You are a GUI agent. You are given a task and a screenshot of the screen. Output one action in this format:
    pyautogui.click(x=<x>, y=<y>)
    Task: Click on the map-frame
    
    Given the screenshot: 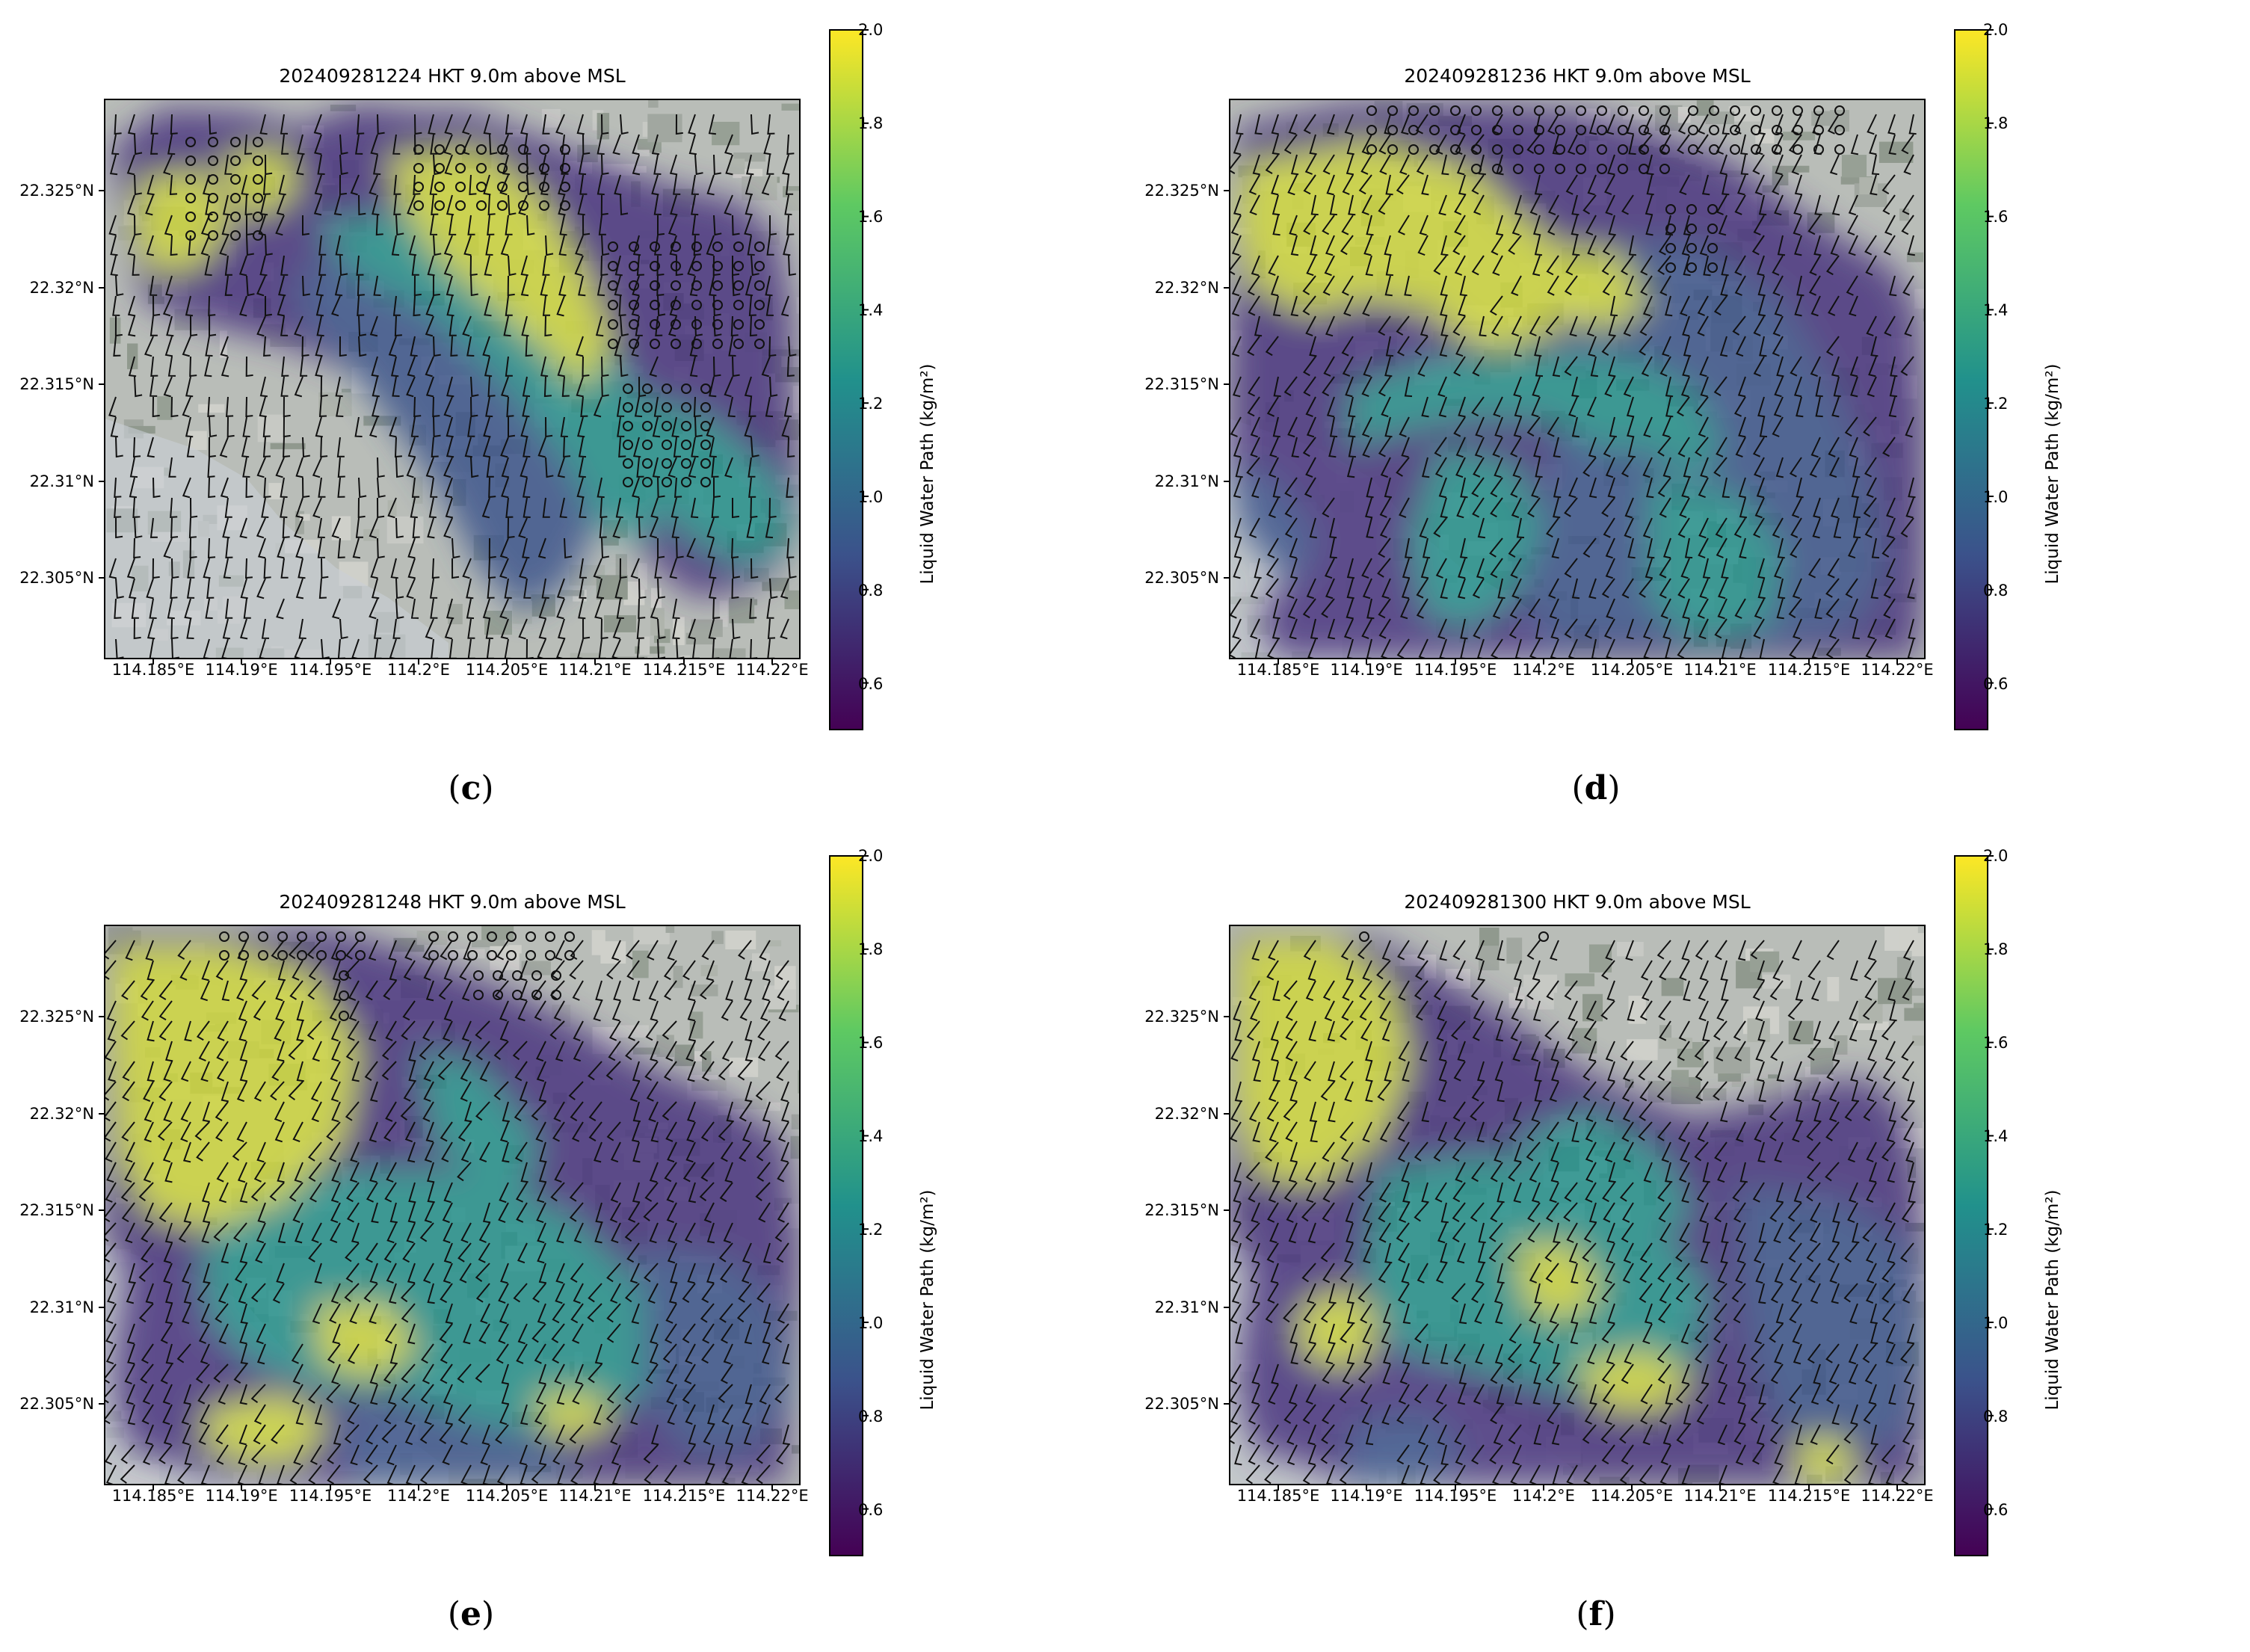 What is the action you would take?
    pyautogui.click(x=452, y=379)
    